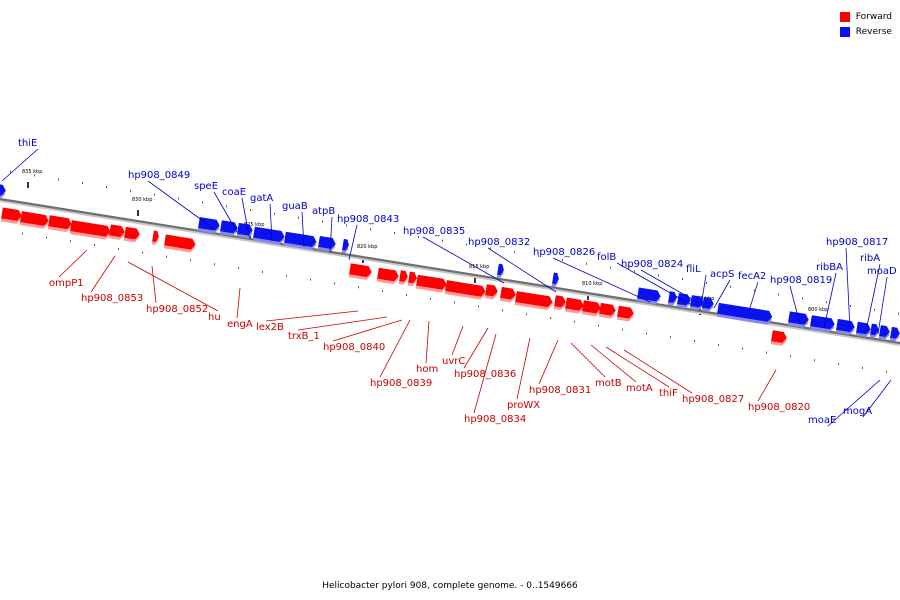 The height and width of the screenshot is (600, 900). What do you see at coordinates (873, 31) in the screenshot?
I see `legend-reverse-label: Reverse` at bounding box center [873, 31].